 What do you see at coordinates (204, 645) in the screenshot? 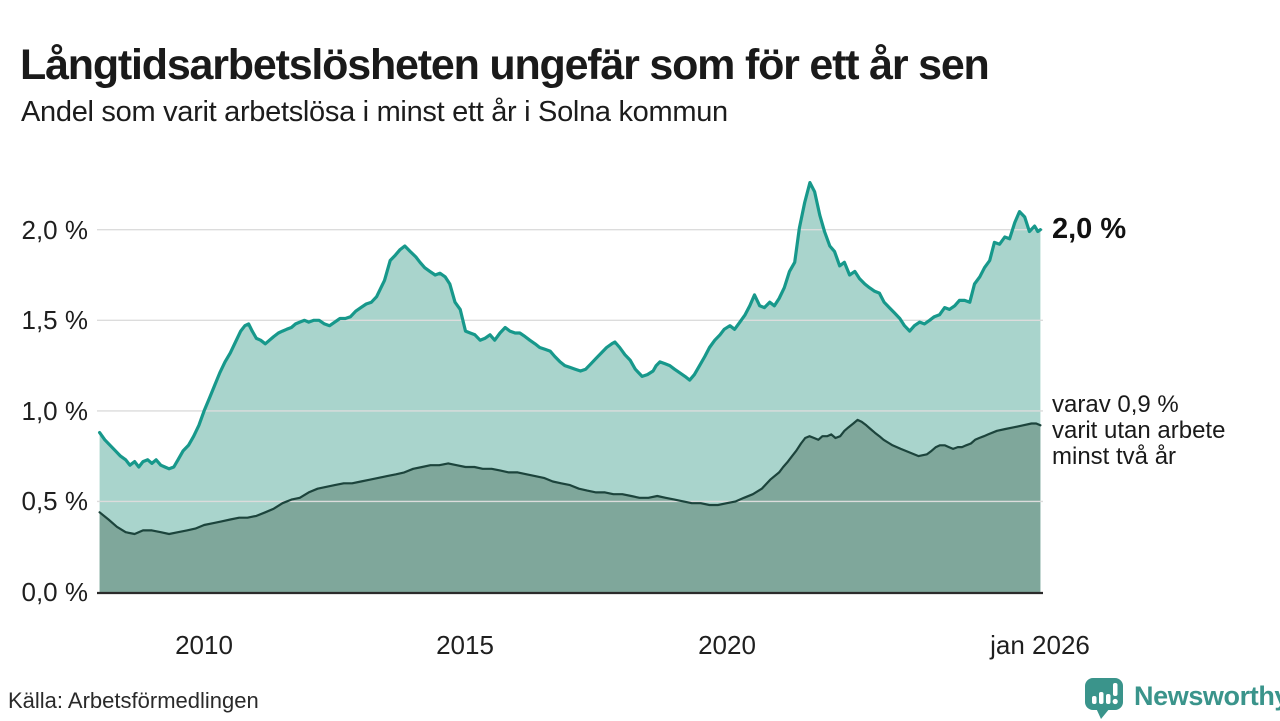
I see `x-tick-label: 2010` at bounding box center [204, 645].